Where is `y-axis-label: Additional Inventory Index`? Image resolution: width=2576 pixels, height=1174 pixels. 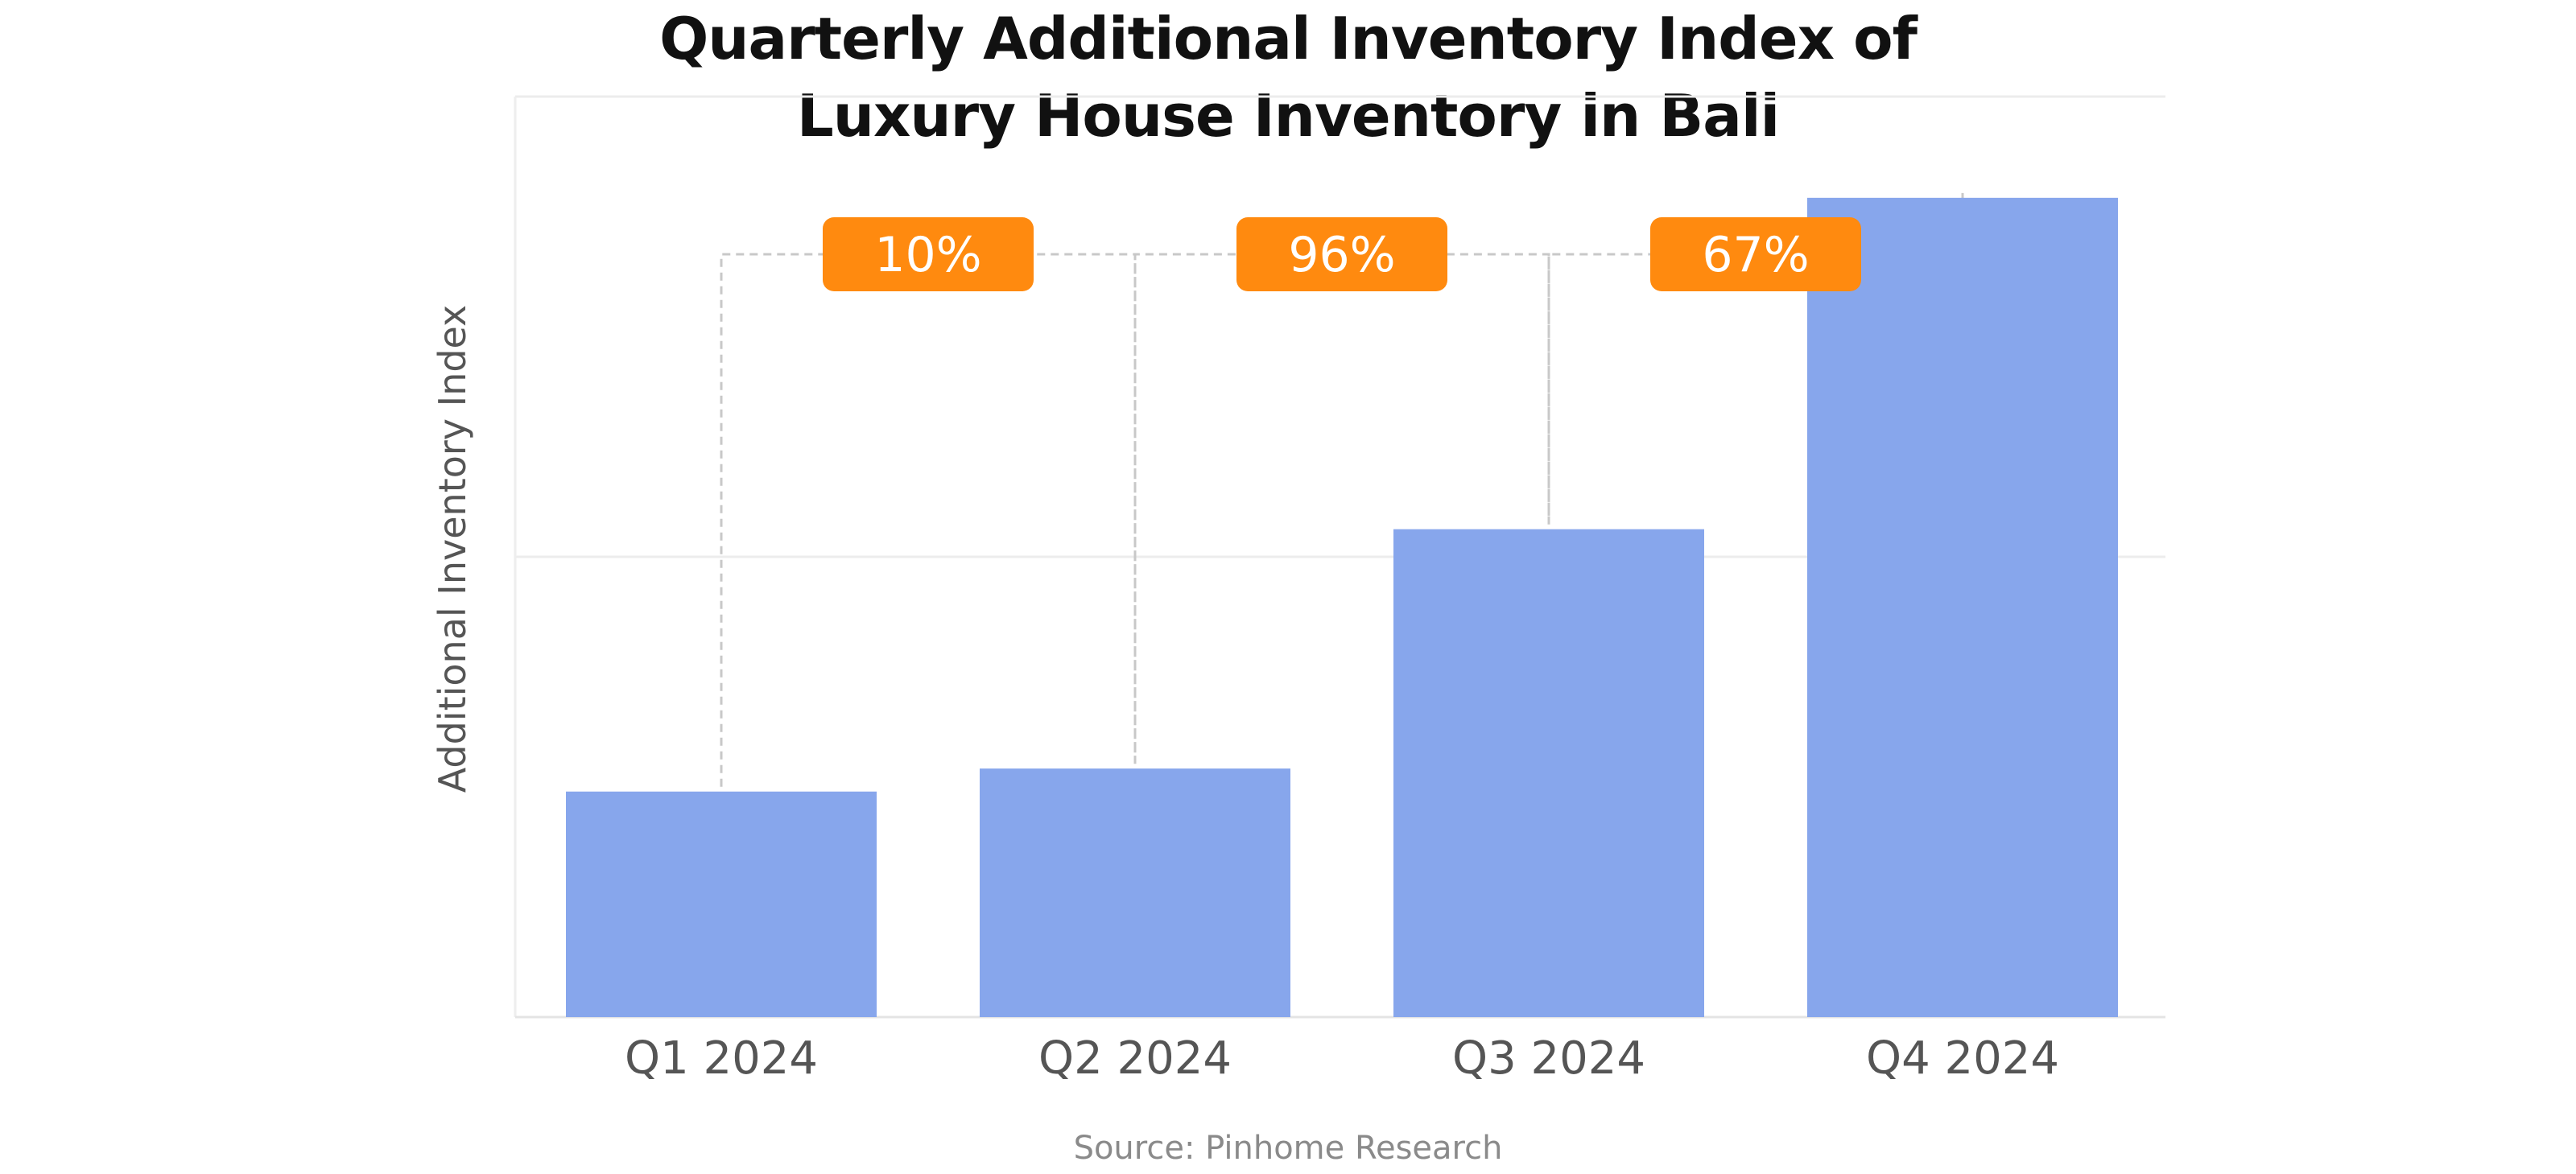
y-axis-label: Additional Inventory Index is located at coordinates (452, 549).